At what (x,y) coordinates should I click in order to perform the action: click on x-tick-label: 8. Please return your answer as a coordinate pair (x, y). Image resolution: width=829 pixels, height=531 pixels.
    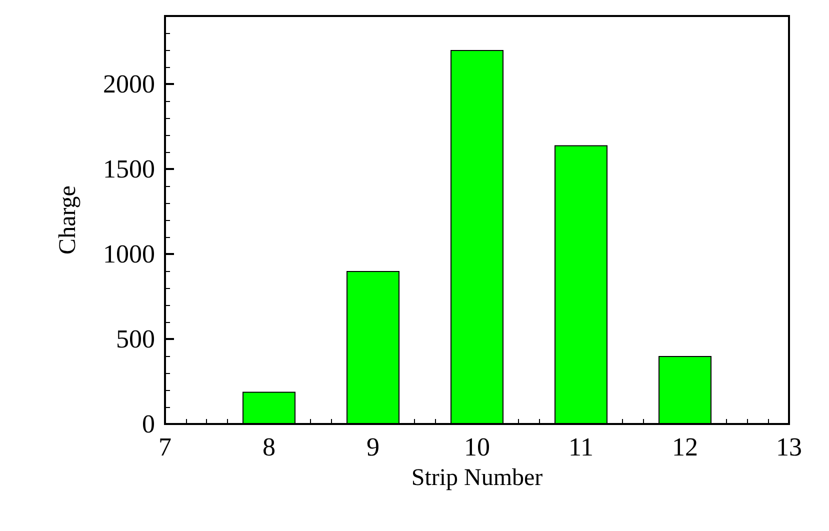
    Looking at the image, I should click on (269, 447).